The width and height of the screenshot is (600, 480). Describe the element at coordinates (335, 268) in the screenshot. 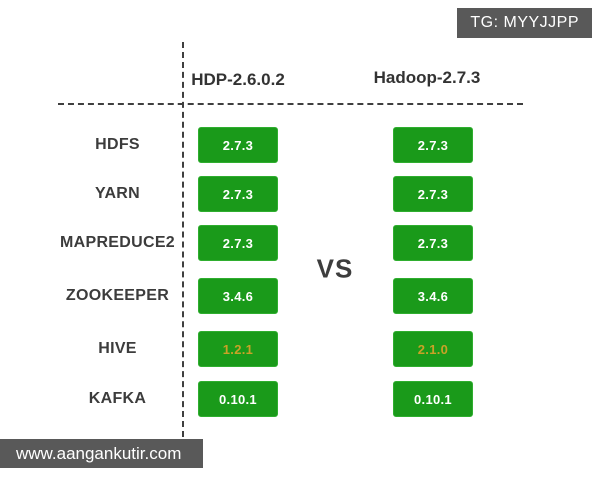

I see `vs-label: VS` at that location.